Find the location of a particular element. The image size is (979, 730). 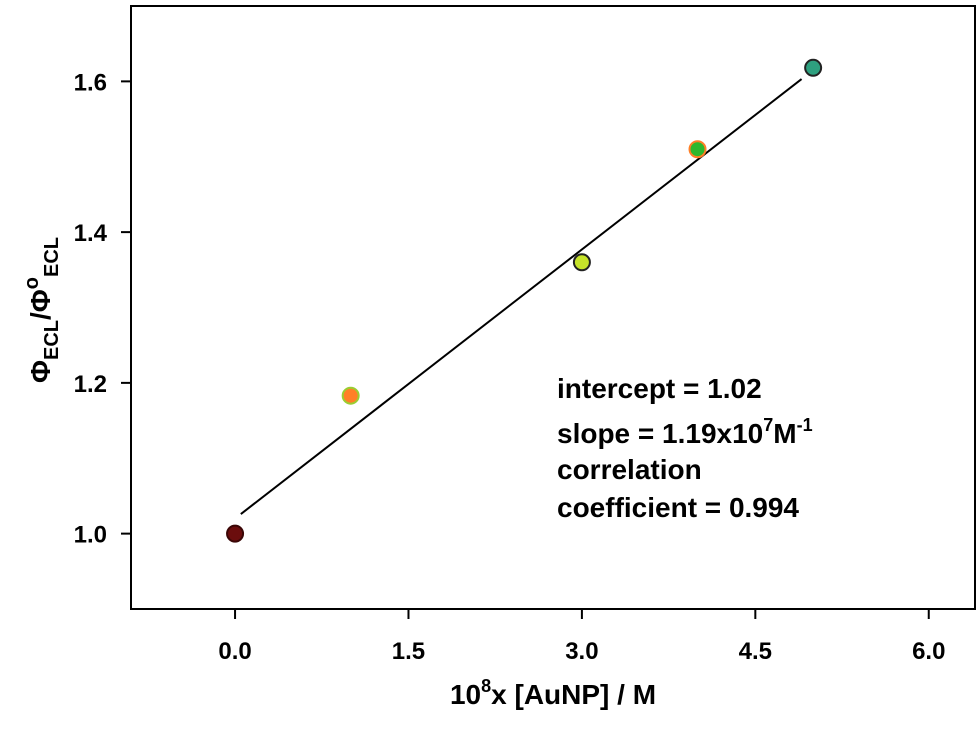

x-tick-label: 6.0 is located at coordinates (928, 651).